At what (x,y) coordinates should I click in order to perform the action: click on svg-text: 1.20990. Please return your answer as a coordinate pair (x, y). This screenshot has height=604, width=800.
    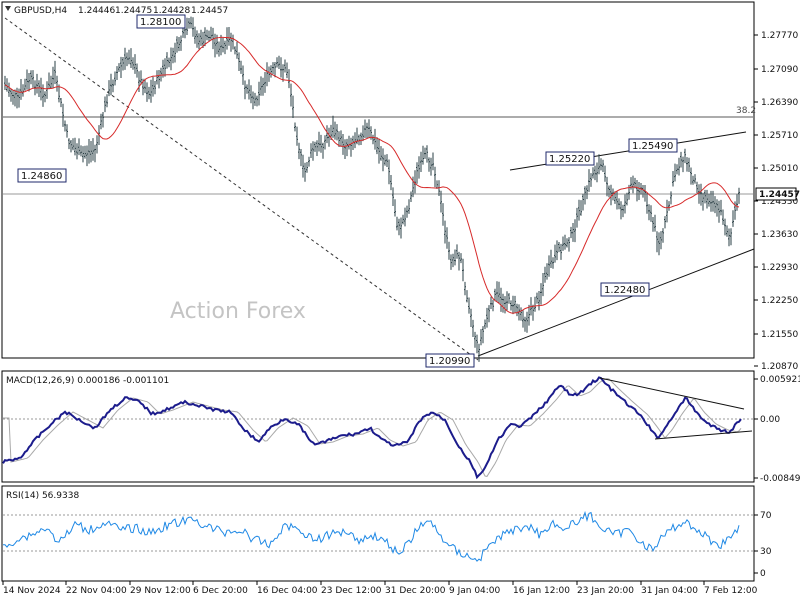
    Looking at the image, I should click on (449, 361).